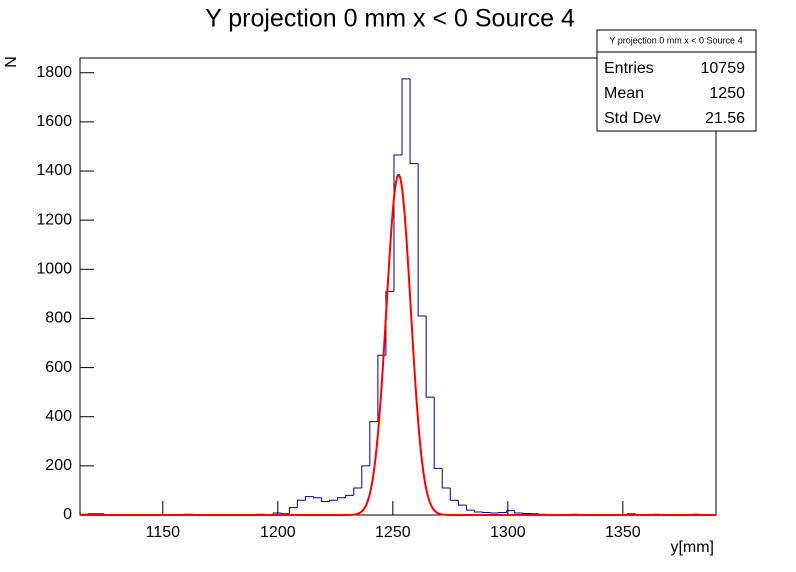  Describe the element at coordinates (58, 465) in the screenshot. I see `y-tick-label: 200` at that location.